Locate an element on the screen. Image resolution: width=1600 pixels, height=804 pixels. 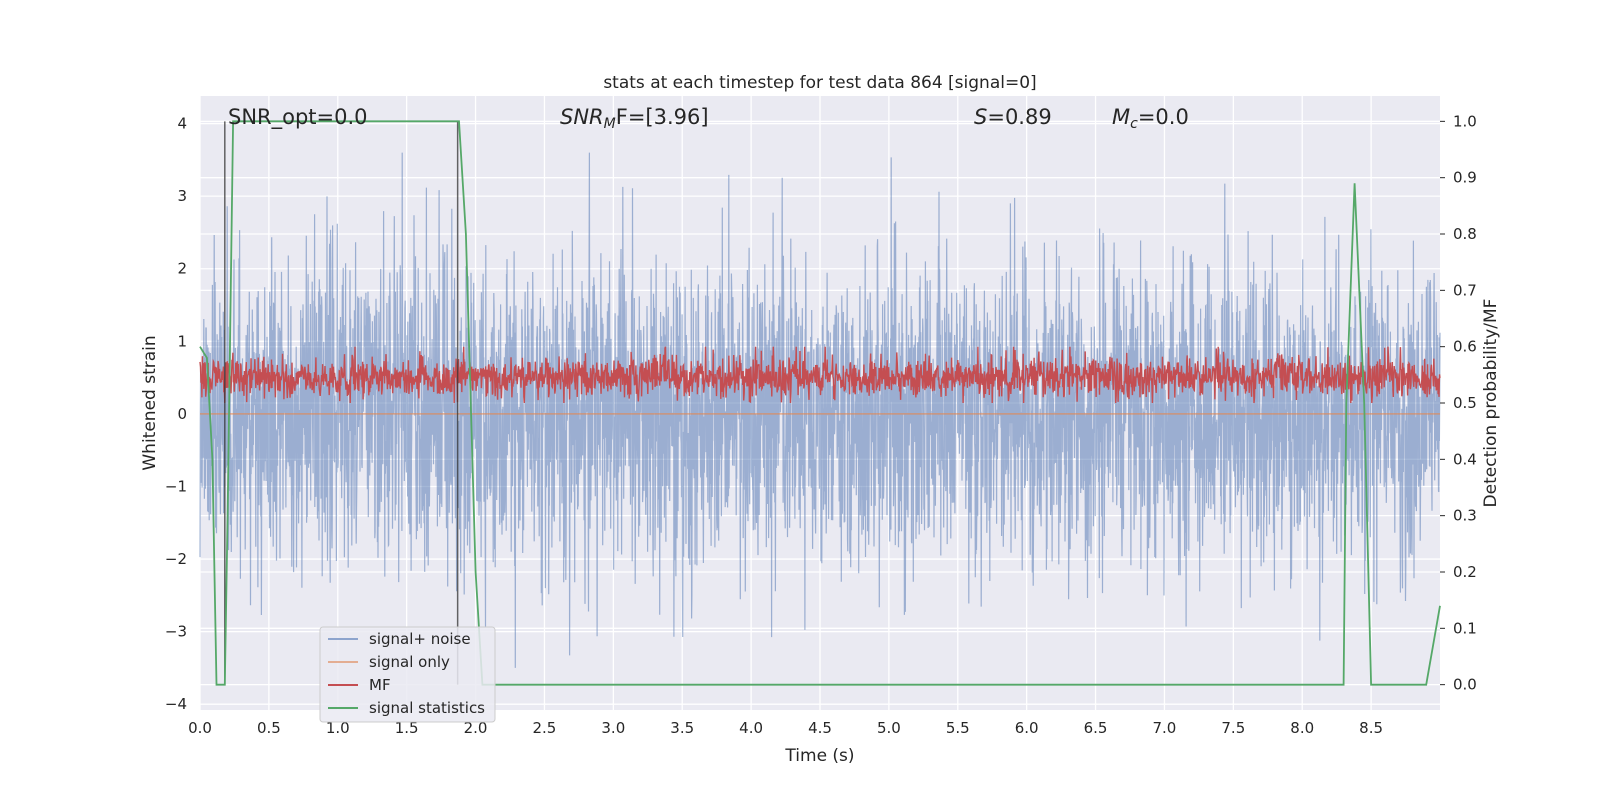
y-tick-label-left: −3 is located at coordinates (176, 632).